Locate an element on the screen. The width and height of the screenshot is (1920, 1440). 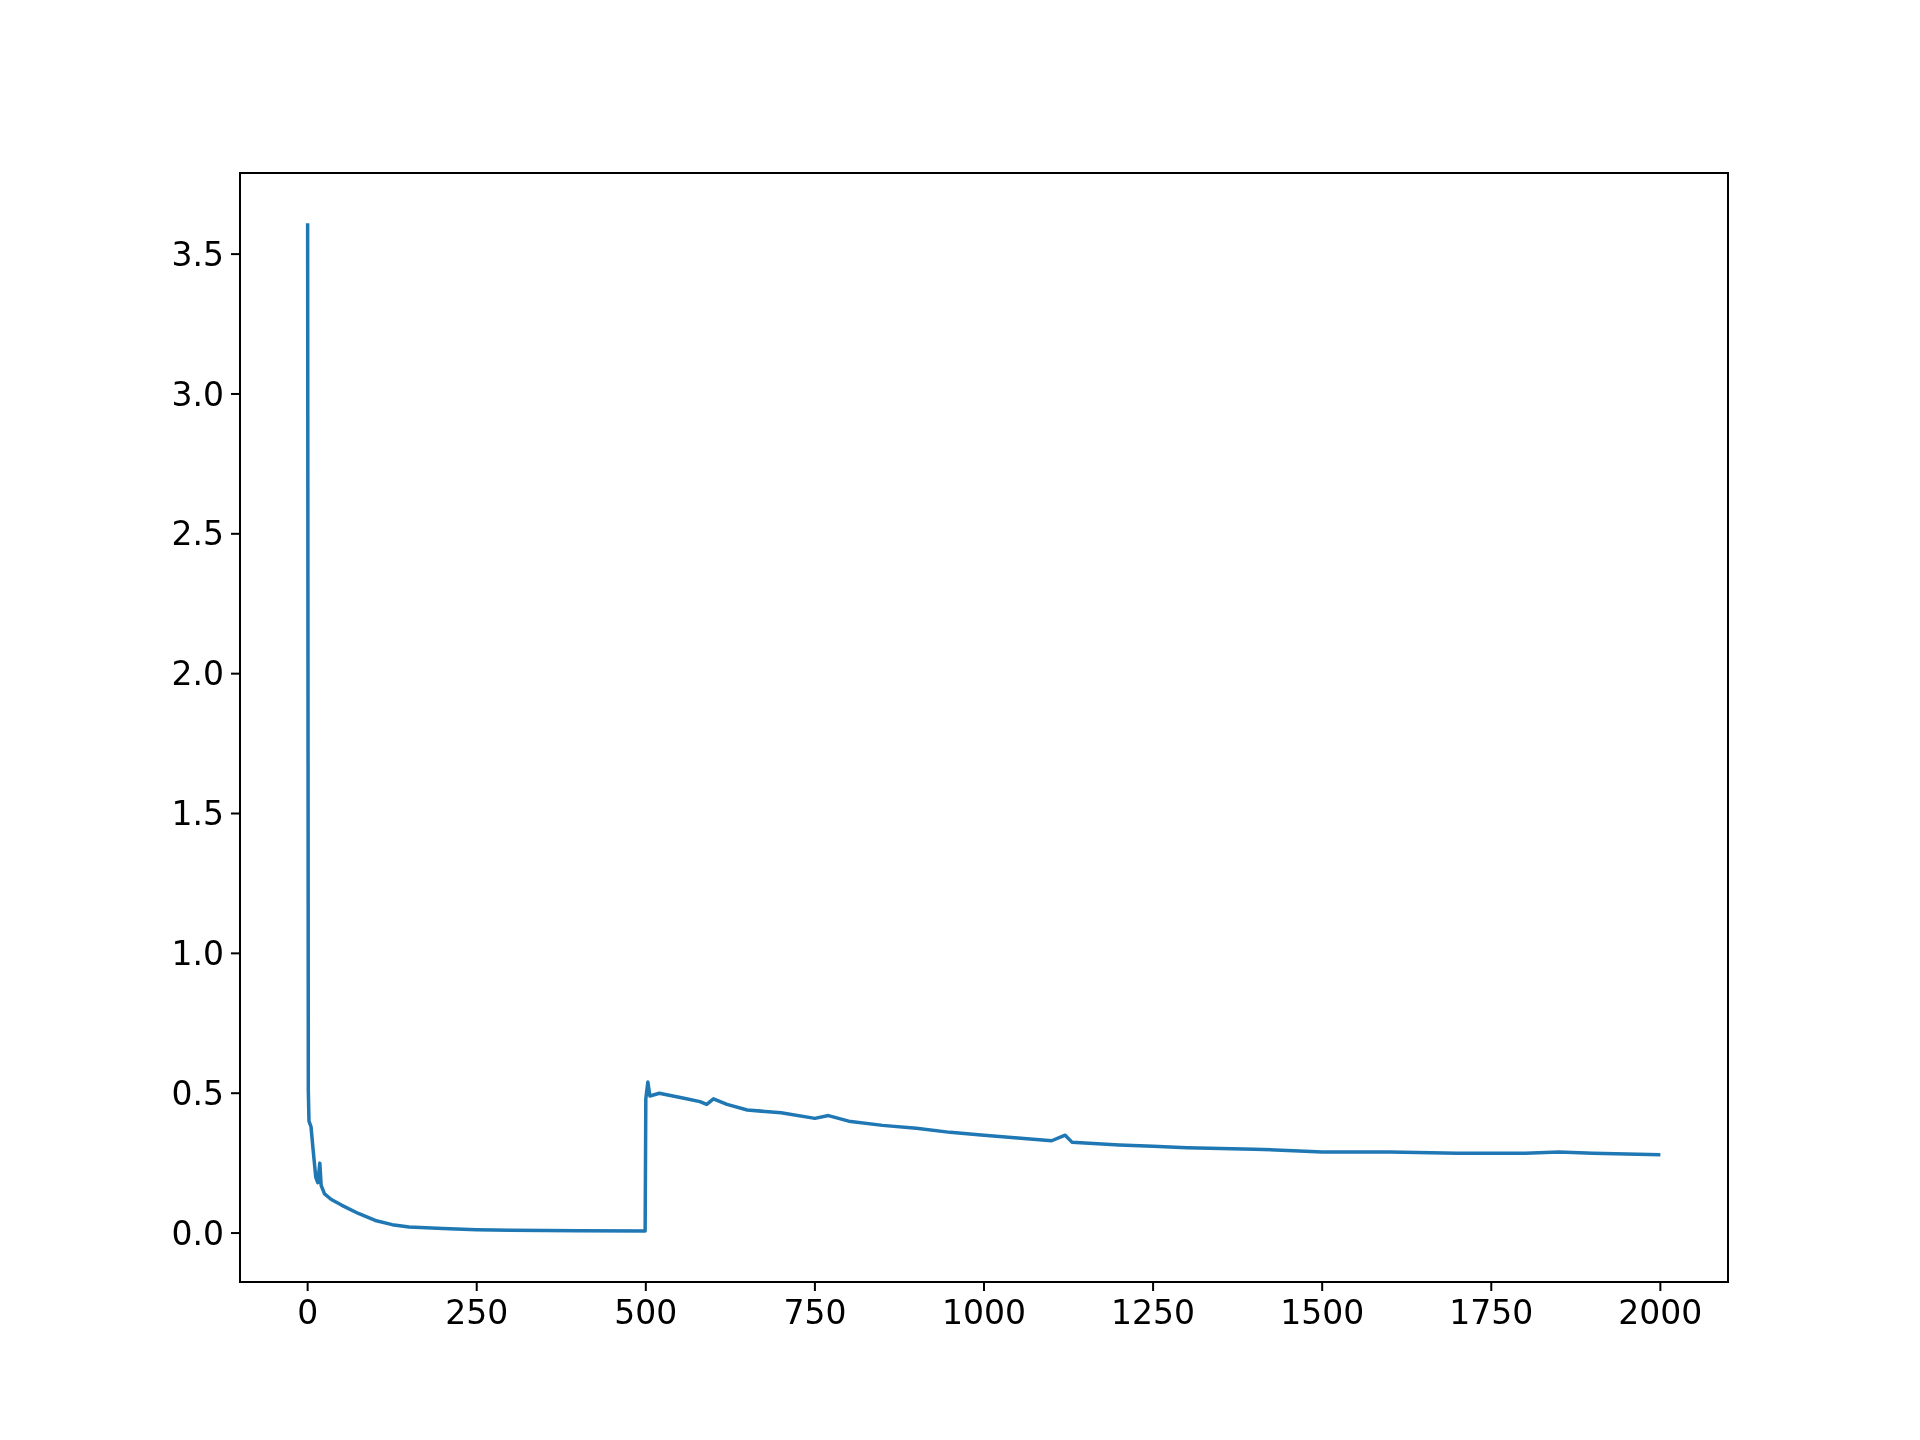
x-tick-label: 1250 is located at coordinates (1153, 1312).